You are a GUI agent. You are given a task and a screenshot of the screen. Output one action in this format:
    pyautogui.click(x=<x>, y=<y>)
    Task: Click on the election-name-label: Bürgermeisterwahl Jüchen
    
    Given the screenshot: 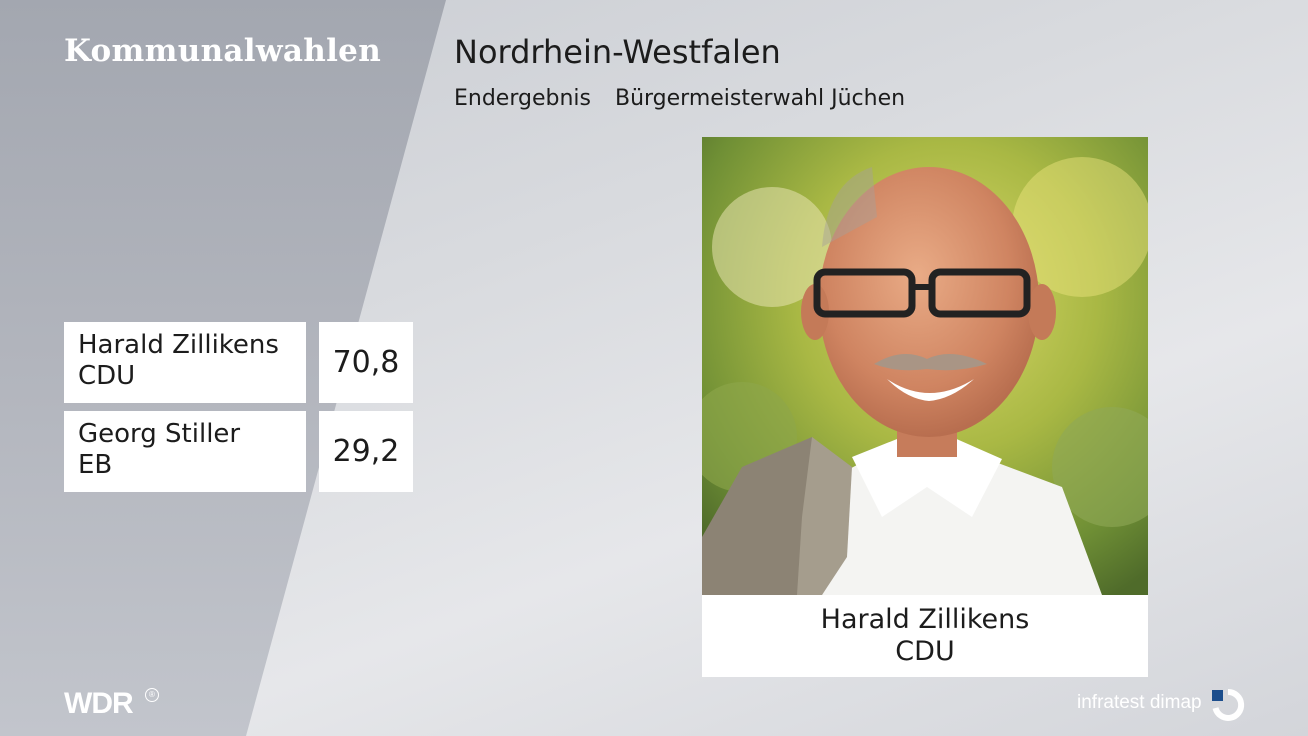 What is the action you would take?
    pyautogui.click(x=760, y=98)
    